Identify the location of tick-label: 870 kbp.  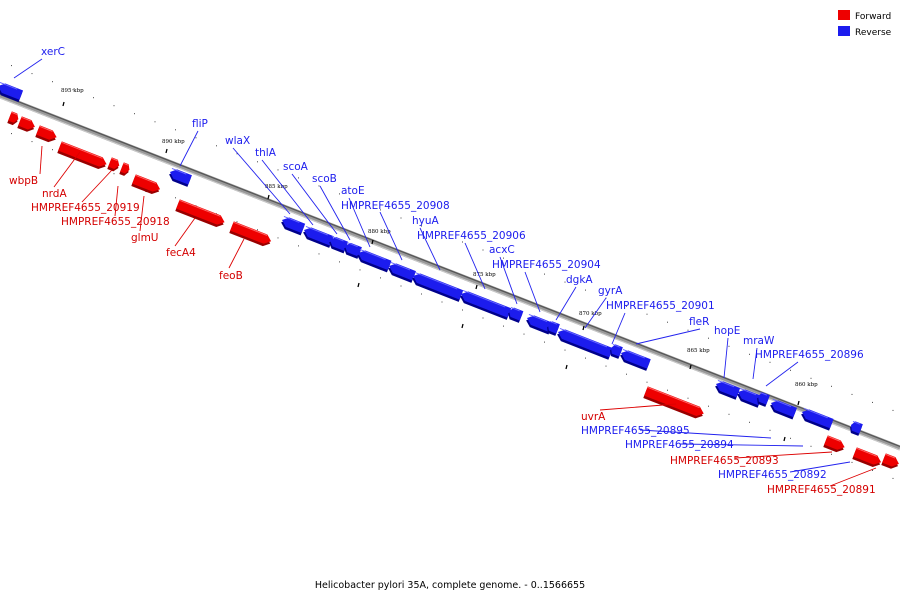
(590, 314).